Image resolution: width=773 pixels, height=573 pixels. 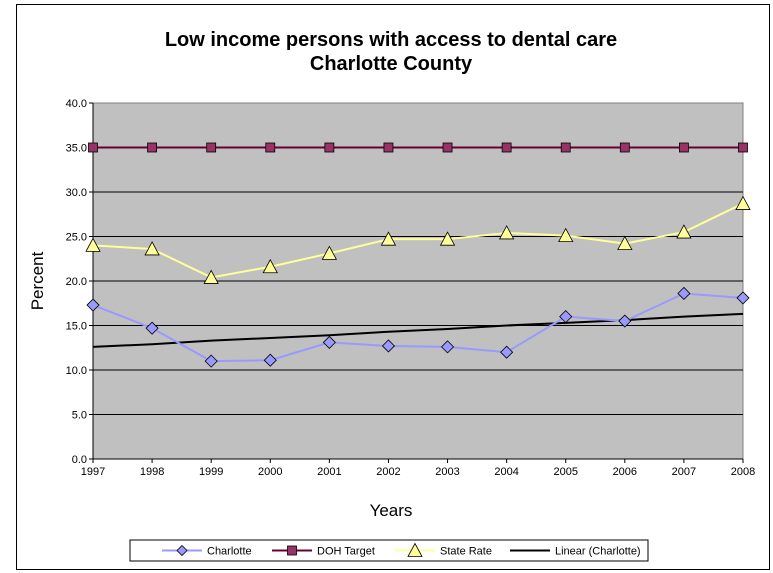 I want to click on y-tick-label: 30.0, so click(x=76, y=193).